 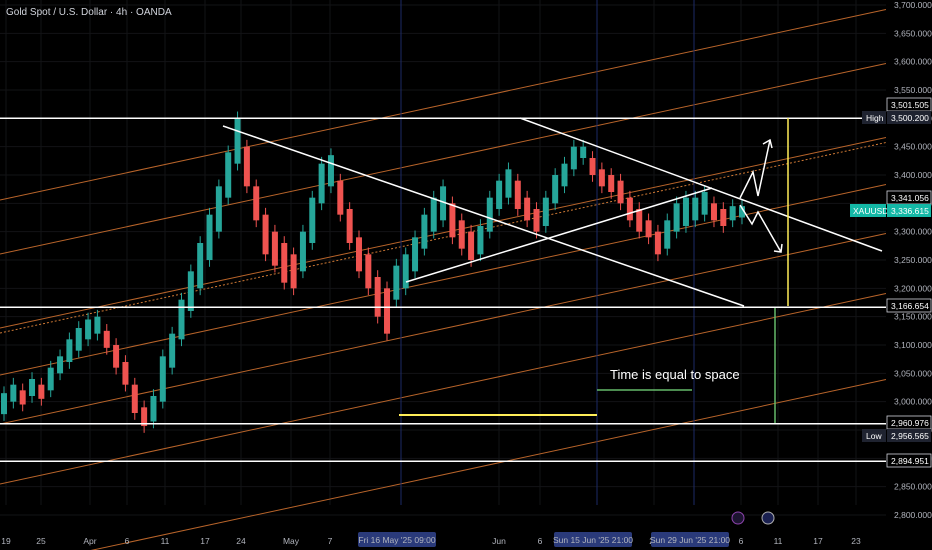 I want to click on price-tag-value: 2,894.951, so click(x=910, y=461).